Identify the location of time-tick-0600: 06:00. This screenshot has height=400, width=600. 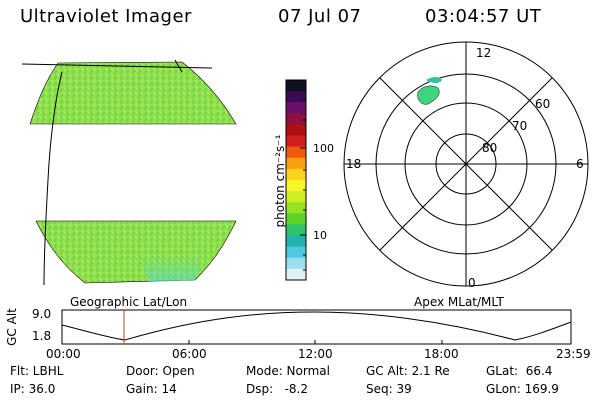
(189, 354).